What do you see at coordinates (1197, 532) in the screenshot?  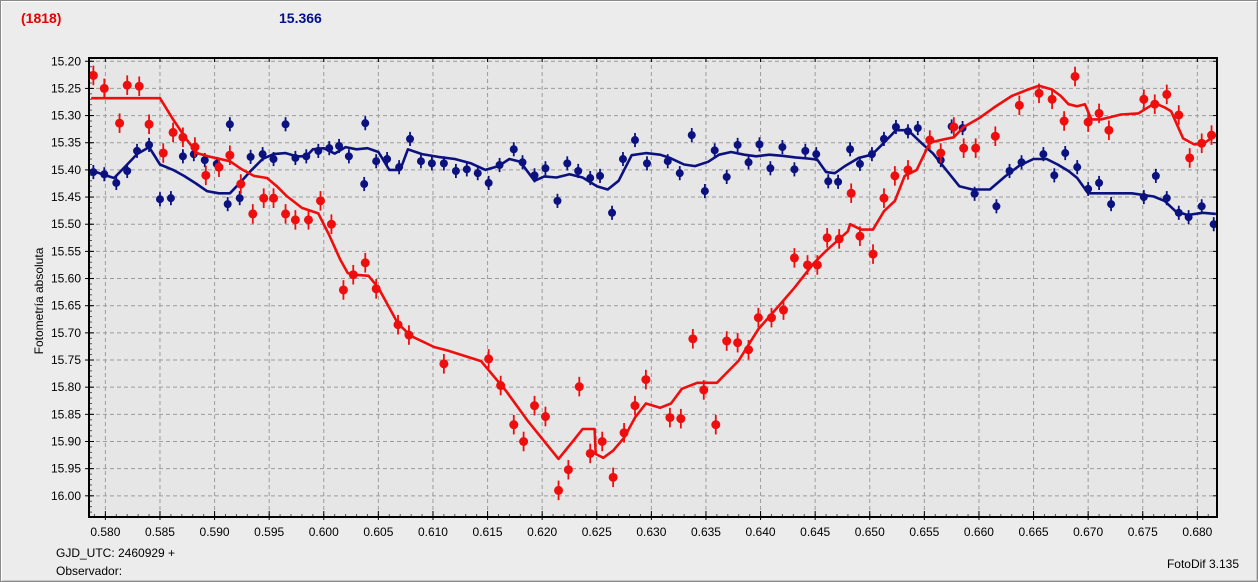 I see `x-tick-label: 0.680` at bounding box center [1197, 532].